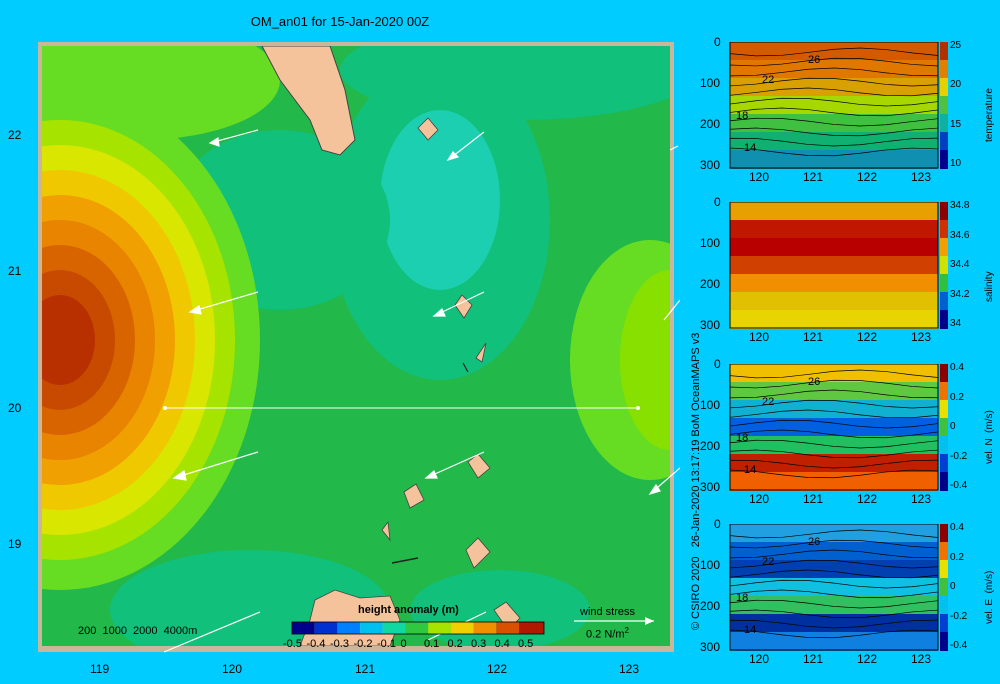  I want to click on colorbar-tick-label: 0.2, so click(455, 644).